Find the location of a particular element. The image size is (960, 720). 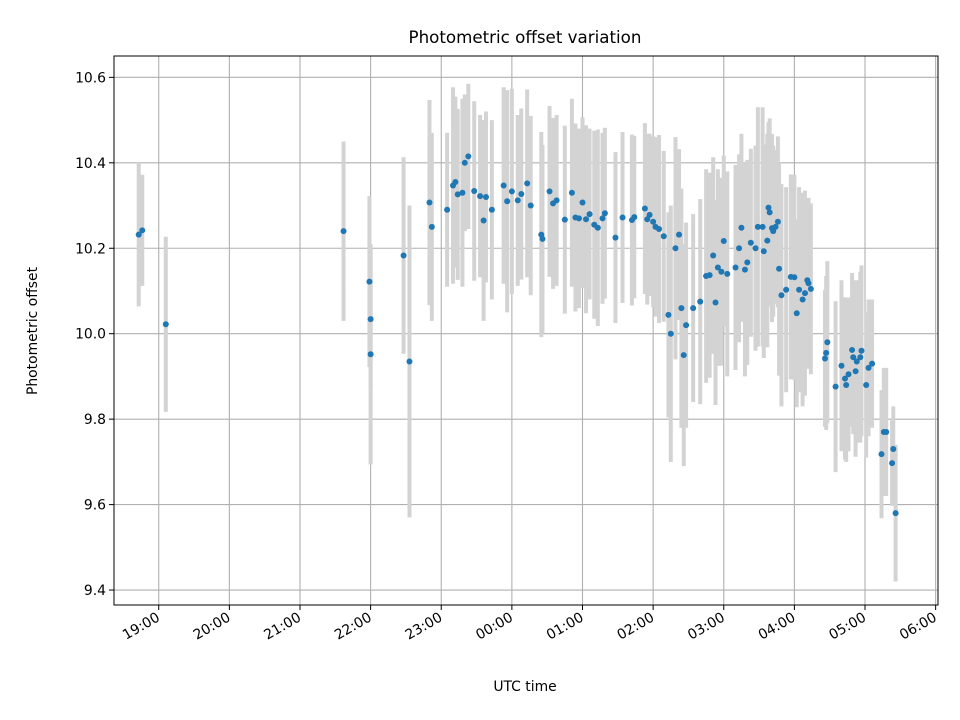

x-tick-label: 00:00 is located at coordinates (494, 627).